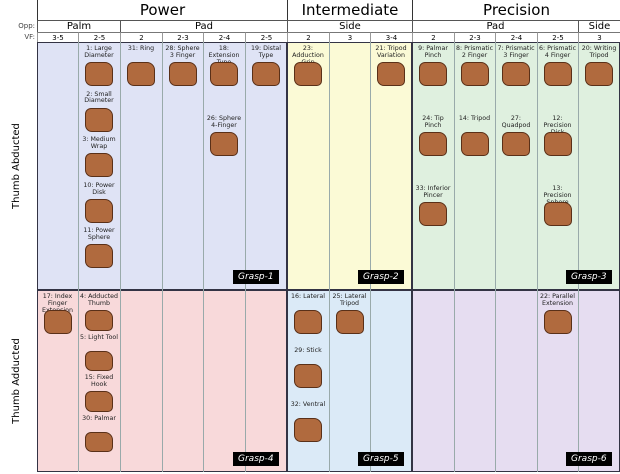 This screenshot has height=474, width=620. Describe the element at coordinates (433, 52) in the screenshot. I see `grasp-name: 9: Palmar Pinch` at that location.